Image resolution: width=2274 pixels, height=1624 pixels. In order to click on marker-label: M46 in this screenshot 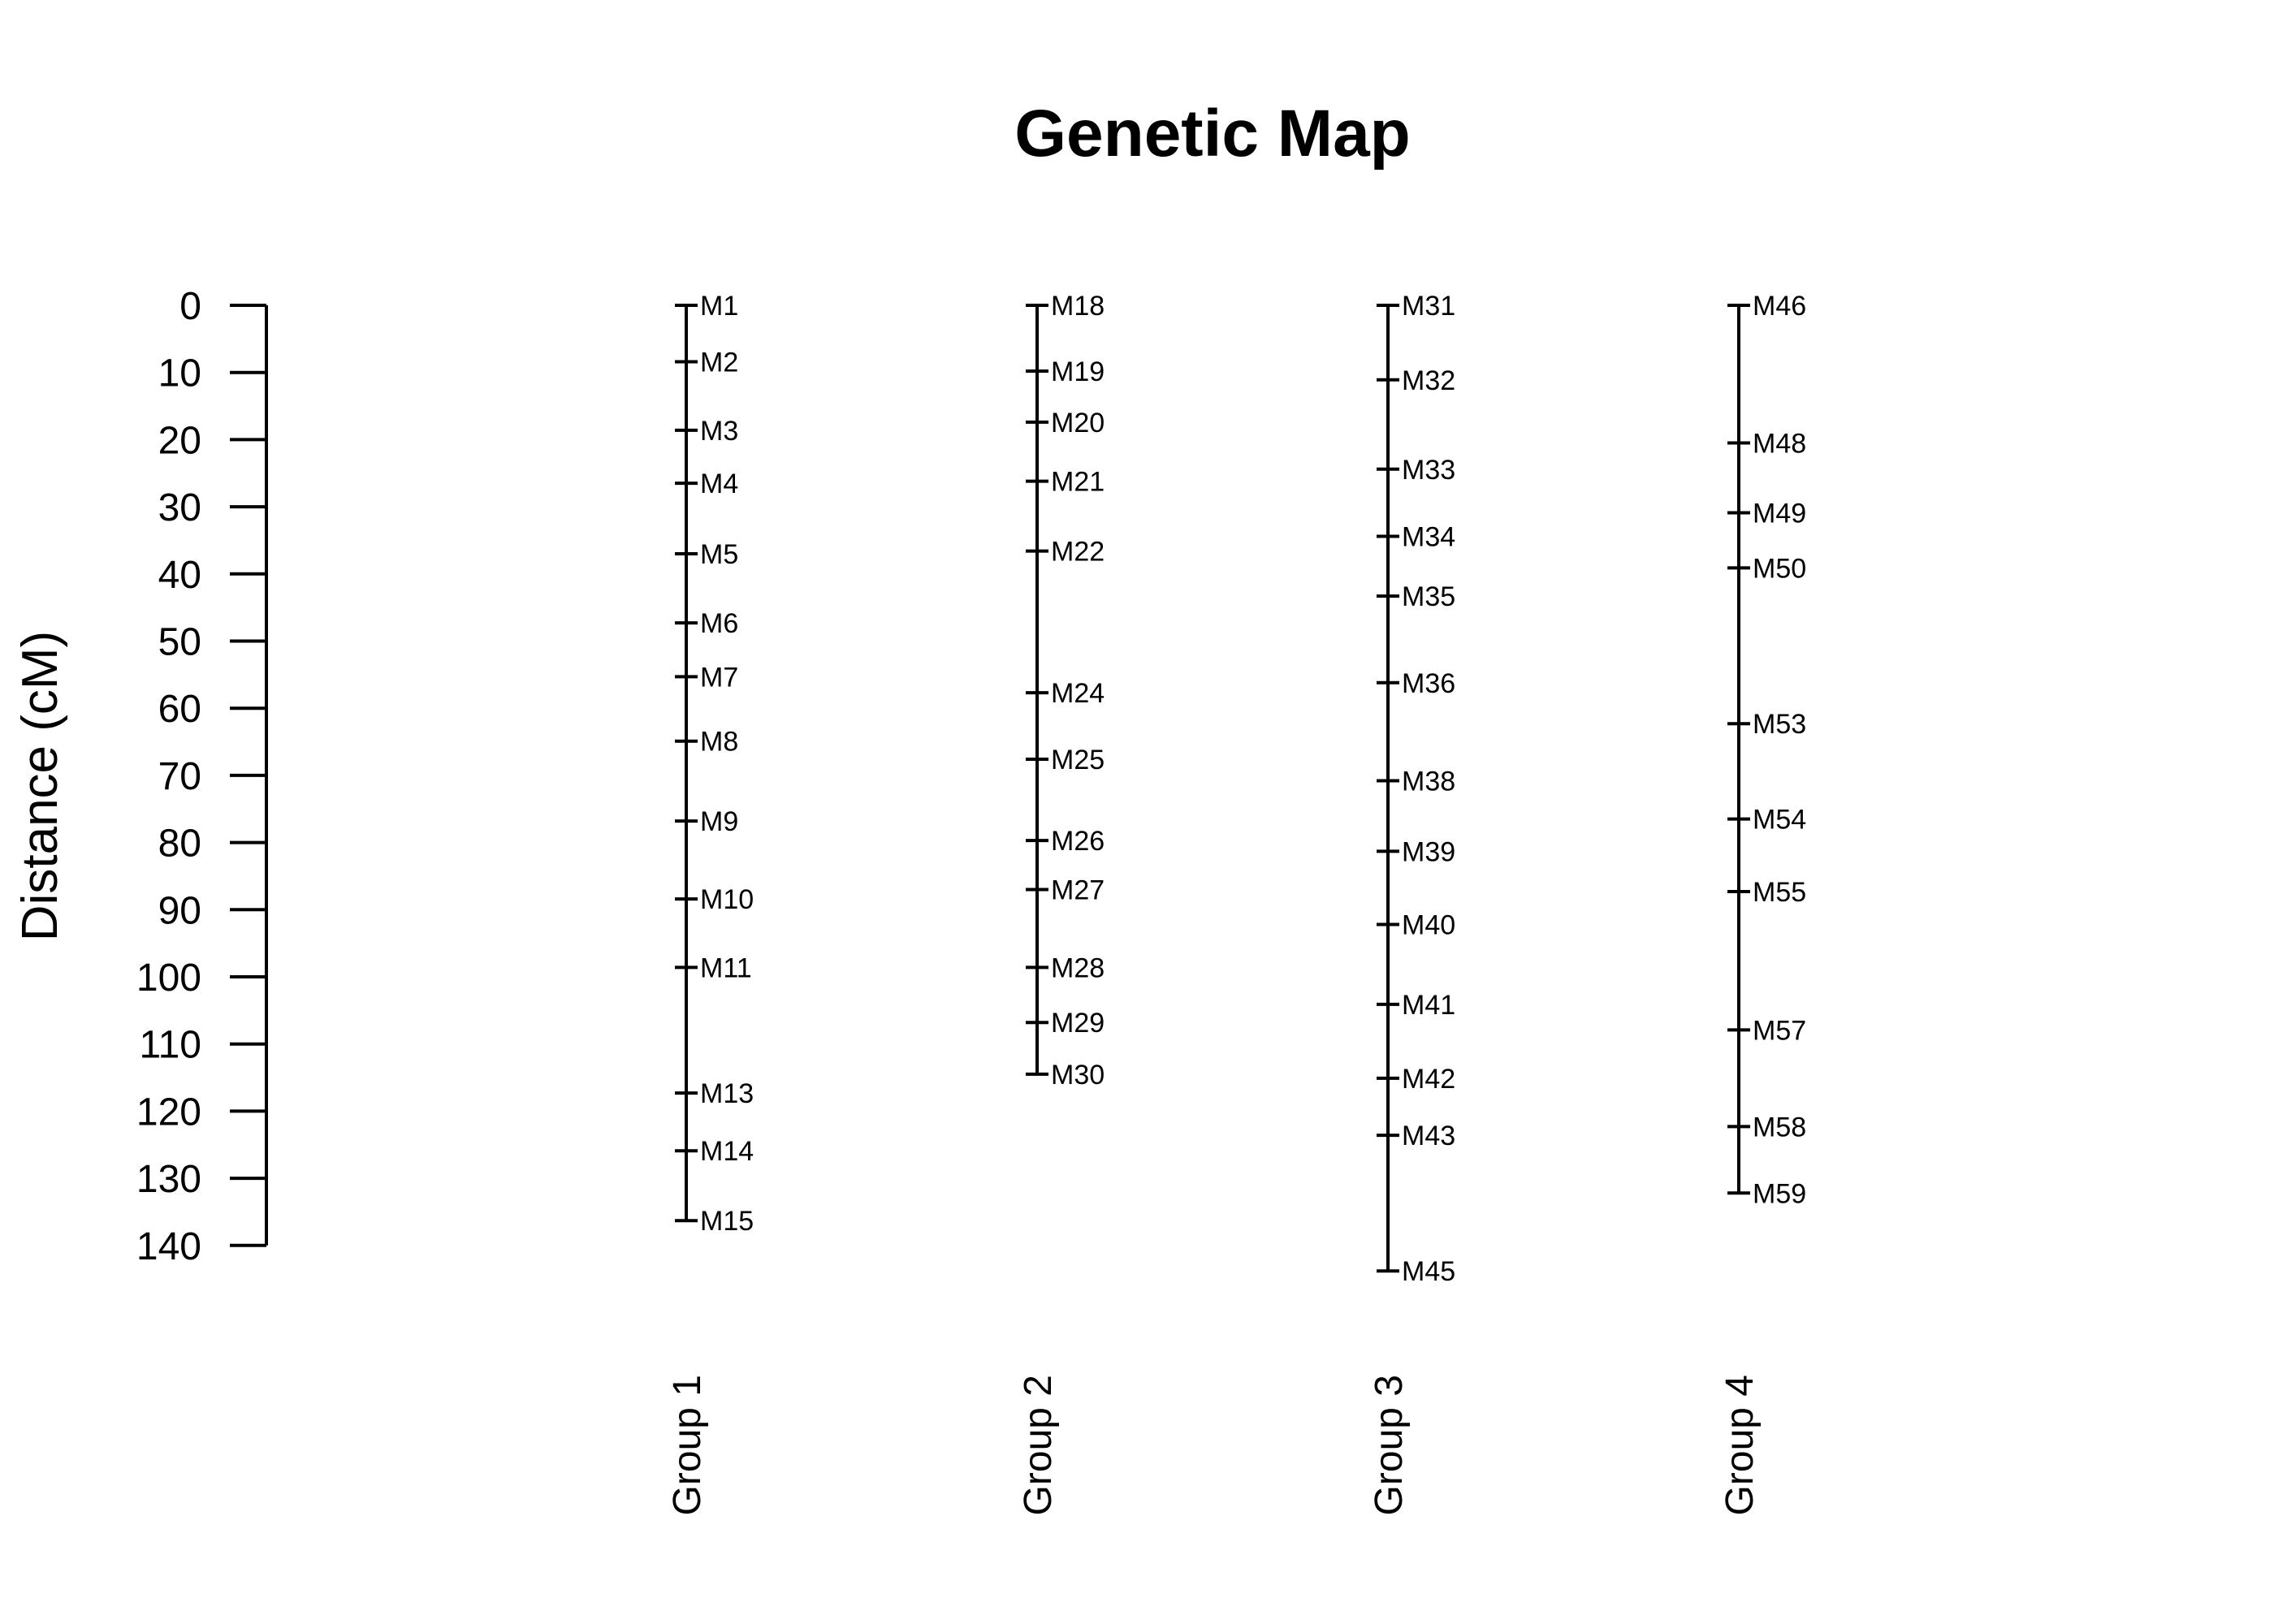, I will do `click(1779, 307)`.